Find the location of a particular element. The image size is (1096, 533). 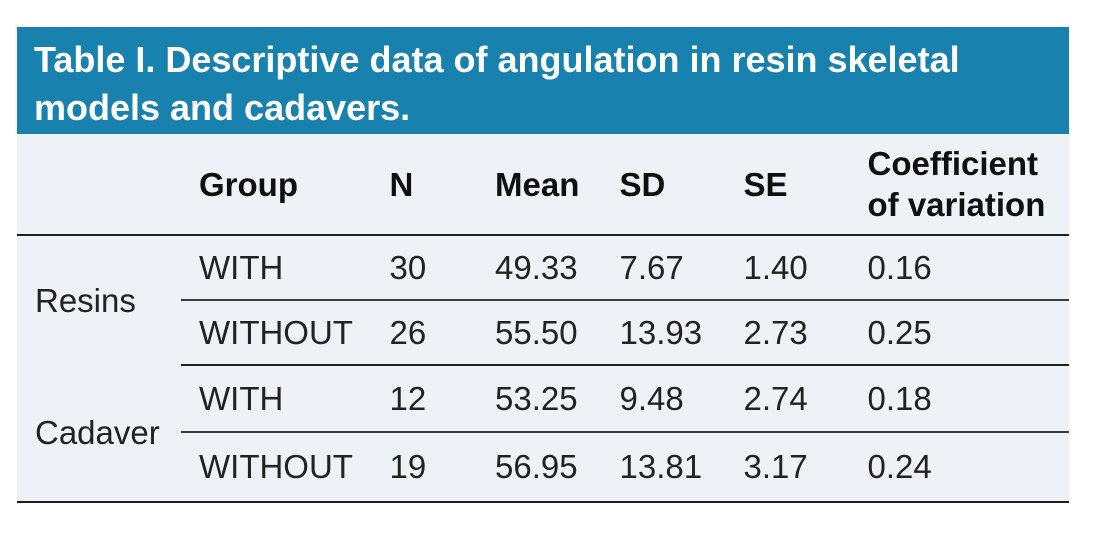

row-group-label-resins: Resins is located at coordinates (85, 300).